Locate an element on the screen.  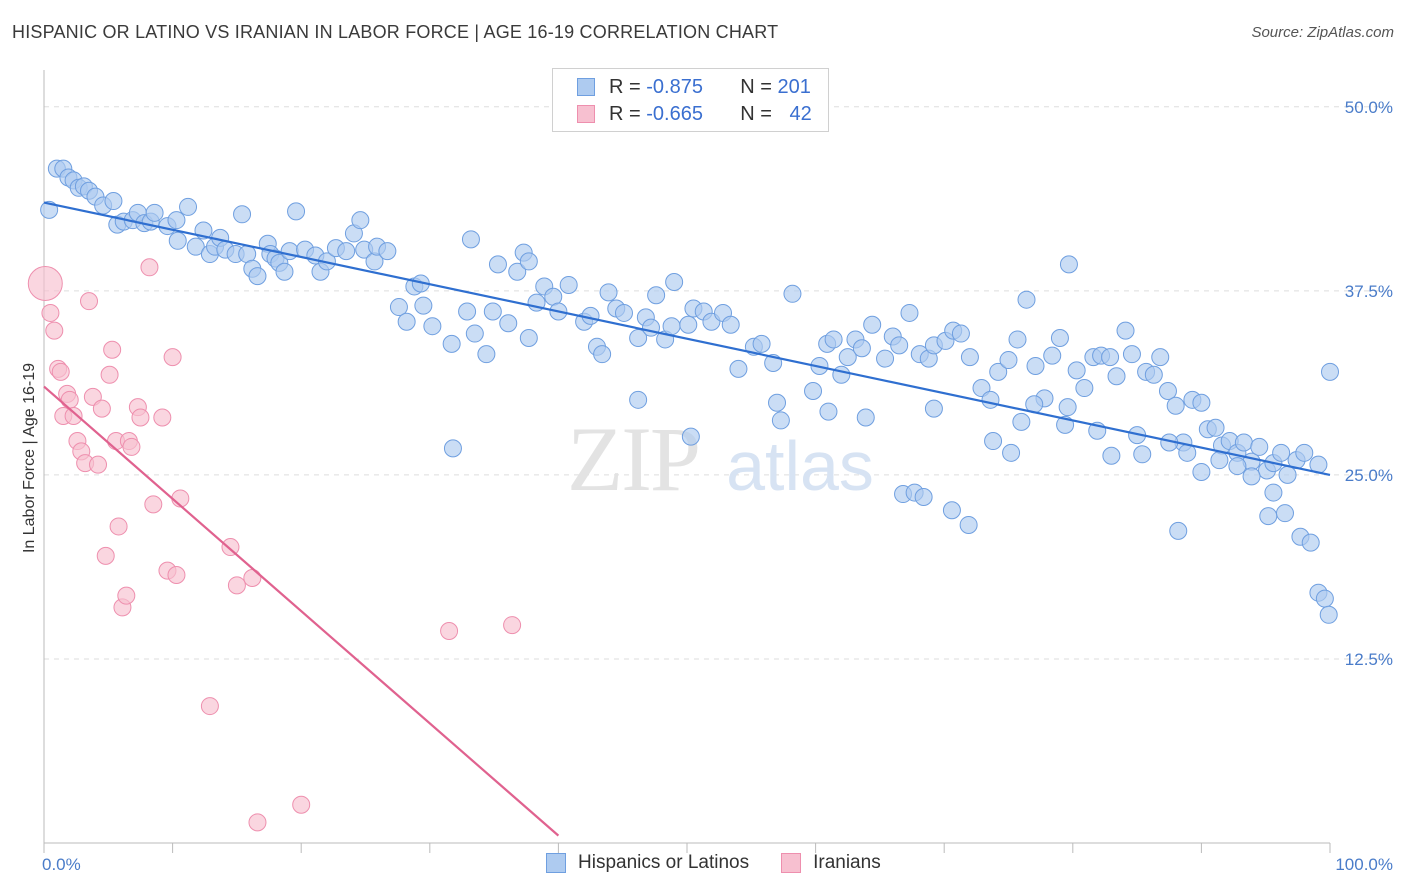
y-tick-label: 50.0% is located at coordinates (1369, 107).